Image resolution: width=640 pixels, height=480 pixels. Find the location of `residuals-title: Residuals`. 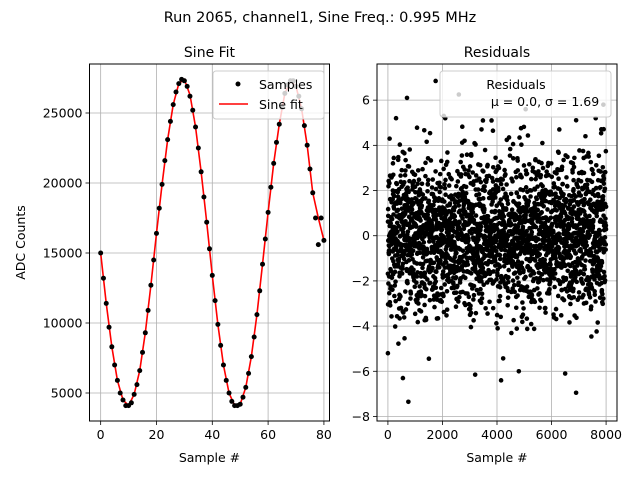

residuals-title: Residuals is located at coordinates (497, 53).